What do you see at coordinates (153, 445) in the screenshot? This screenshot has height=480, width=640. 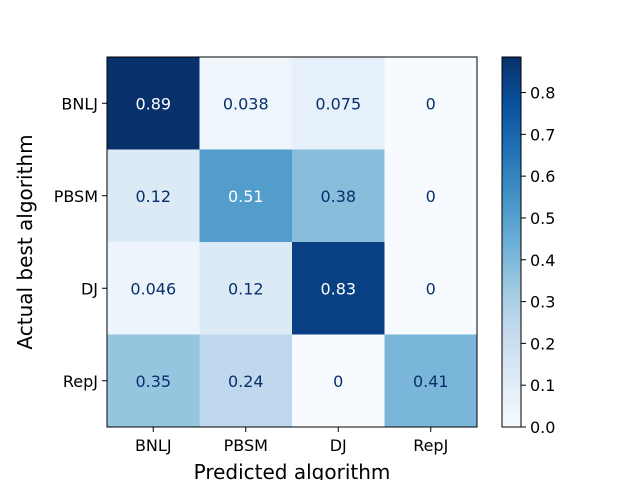 I see `x-tick-label: BNLJ` at bounding box center [153, 445].